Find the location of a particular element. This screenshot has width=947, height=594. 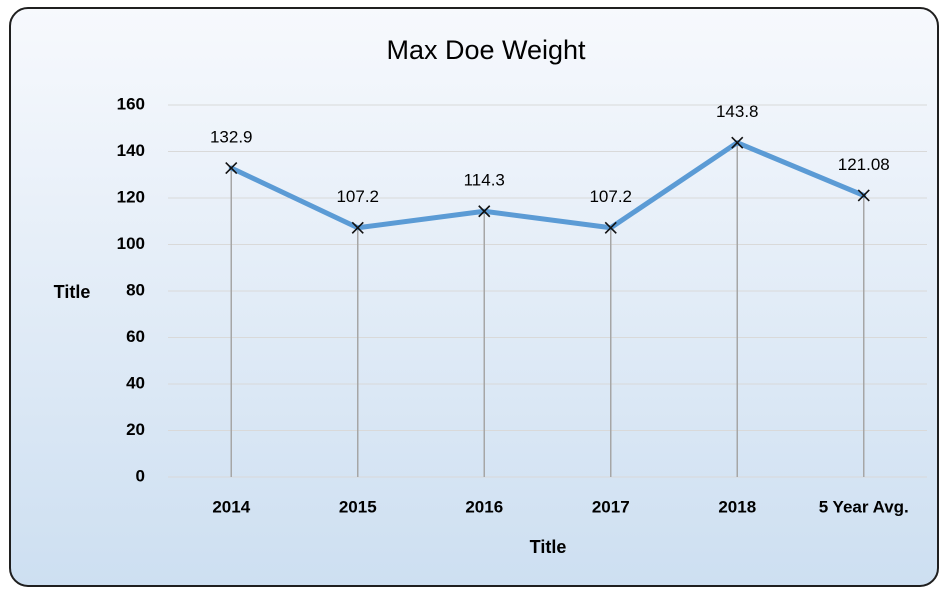

x-tick-label: 2014 is located at coordinates (231, 506).